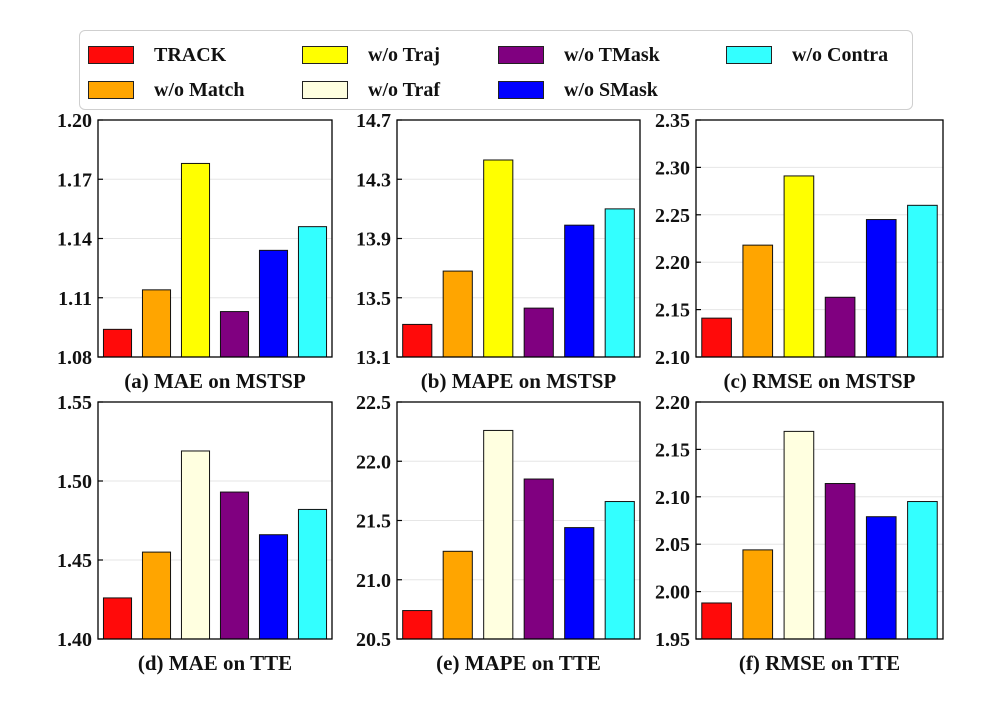 The width and height of the screenshot is (998, 708). I want to click on bar: w/o TMask: 1.493, so click(234, 565).